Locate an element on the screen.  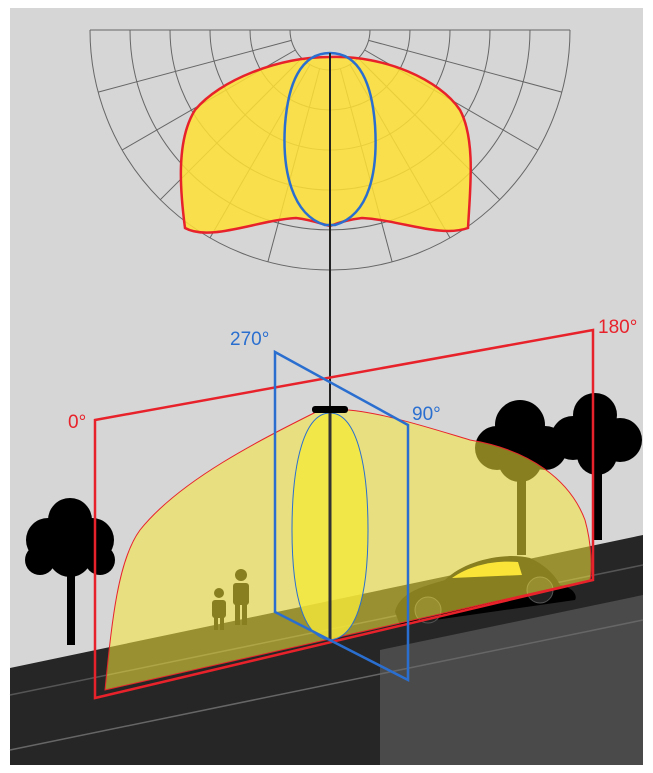
angle-label: 270° is located at coordinates (249, 339).